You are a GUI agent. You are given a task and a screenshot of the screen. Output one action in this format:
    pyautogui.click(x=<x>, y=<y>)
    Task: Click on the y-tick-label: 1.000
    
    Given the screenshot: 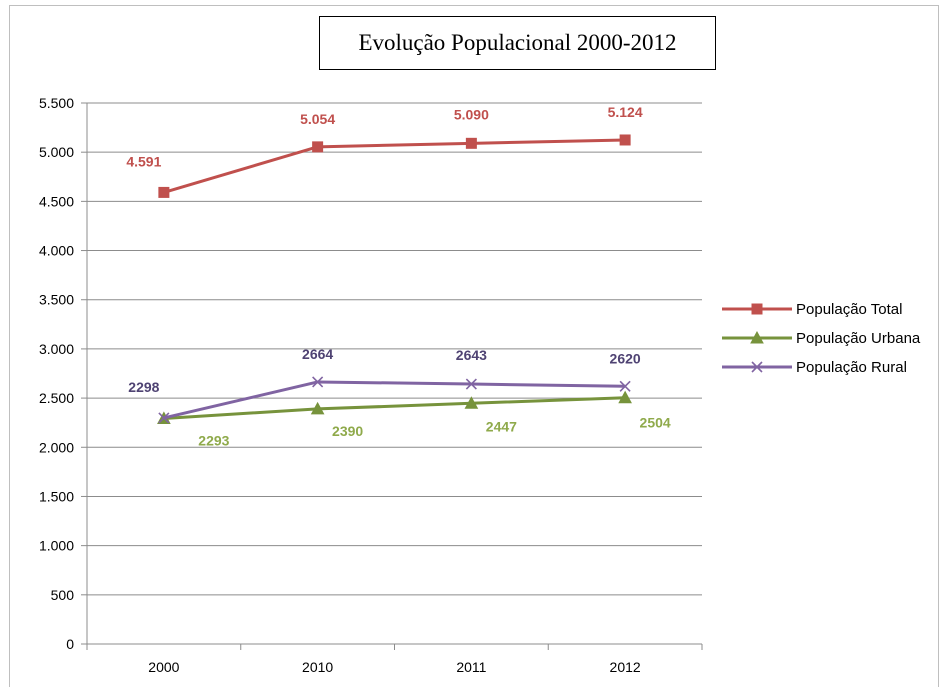 What is the action you would take?
    pyautogui.click(x=56, y=546)
    